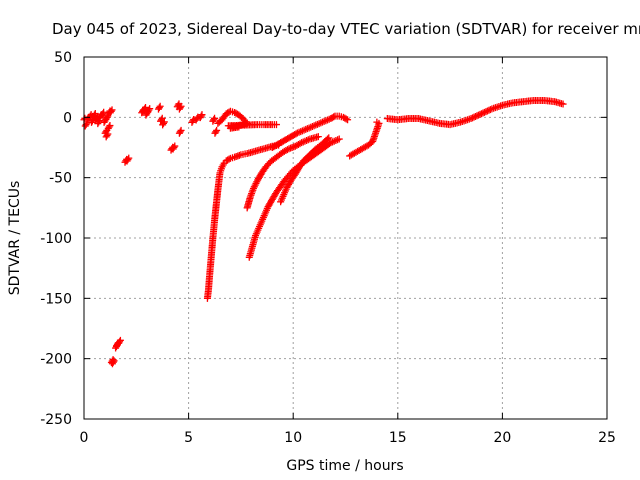 The width and height of the screenshot is (640, 480). Describe the element at coordinates (67, 118) in the screenshot. I see `y-tick-label: 0` at that location.